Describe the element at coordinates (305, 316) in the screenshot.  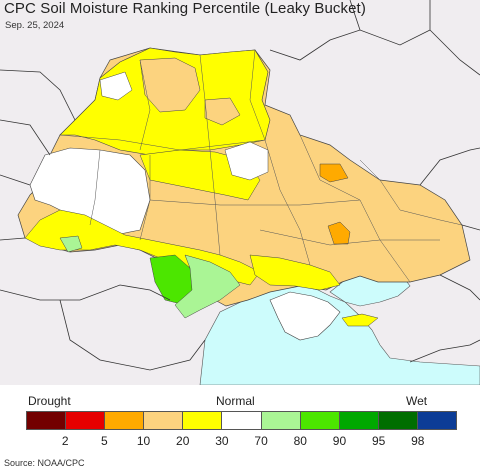
I see `region-crimea` at that location.